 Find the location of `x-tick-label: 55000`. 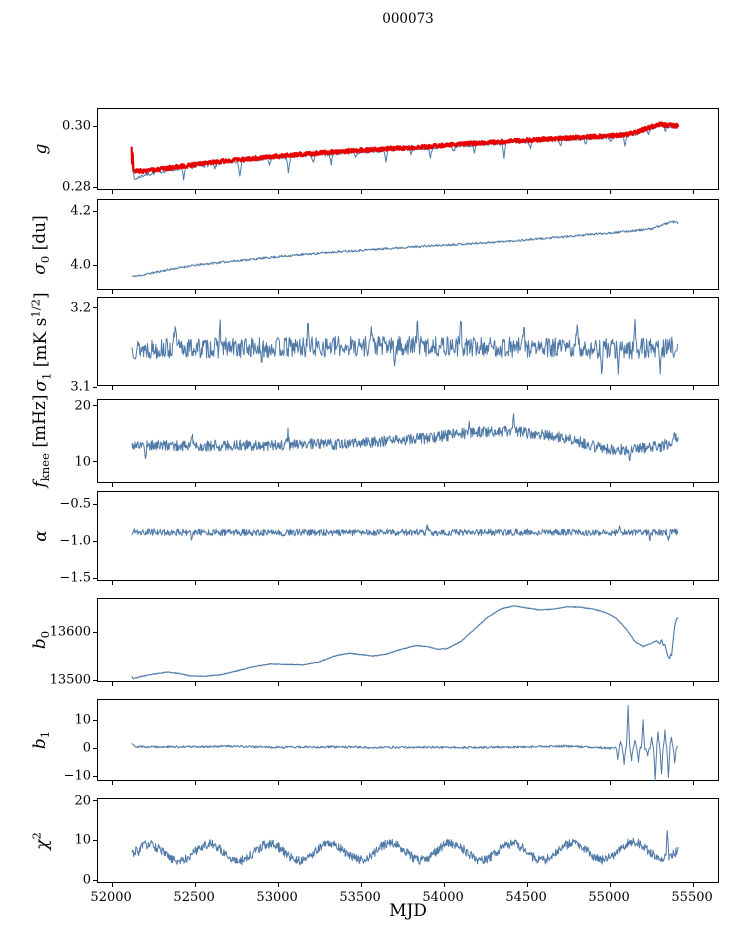

x-tick-label: 55000 is located at coordinates (609, 897).